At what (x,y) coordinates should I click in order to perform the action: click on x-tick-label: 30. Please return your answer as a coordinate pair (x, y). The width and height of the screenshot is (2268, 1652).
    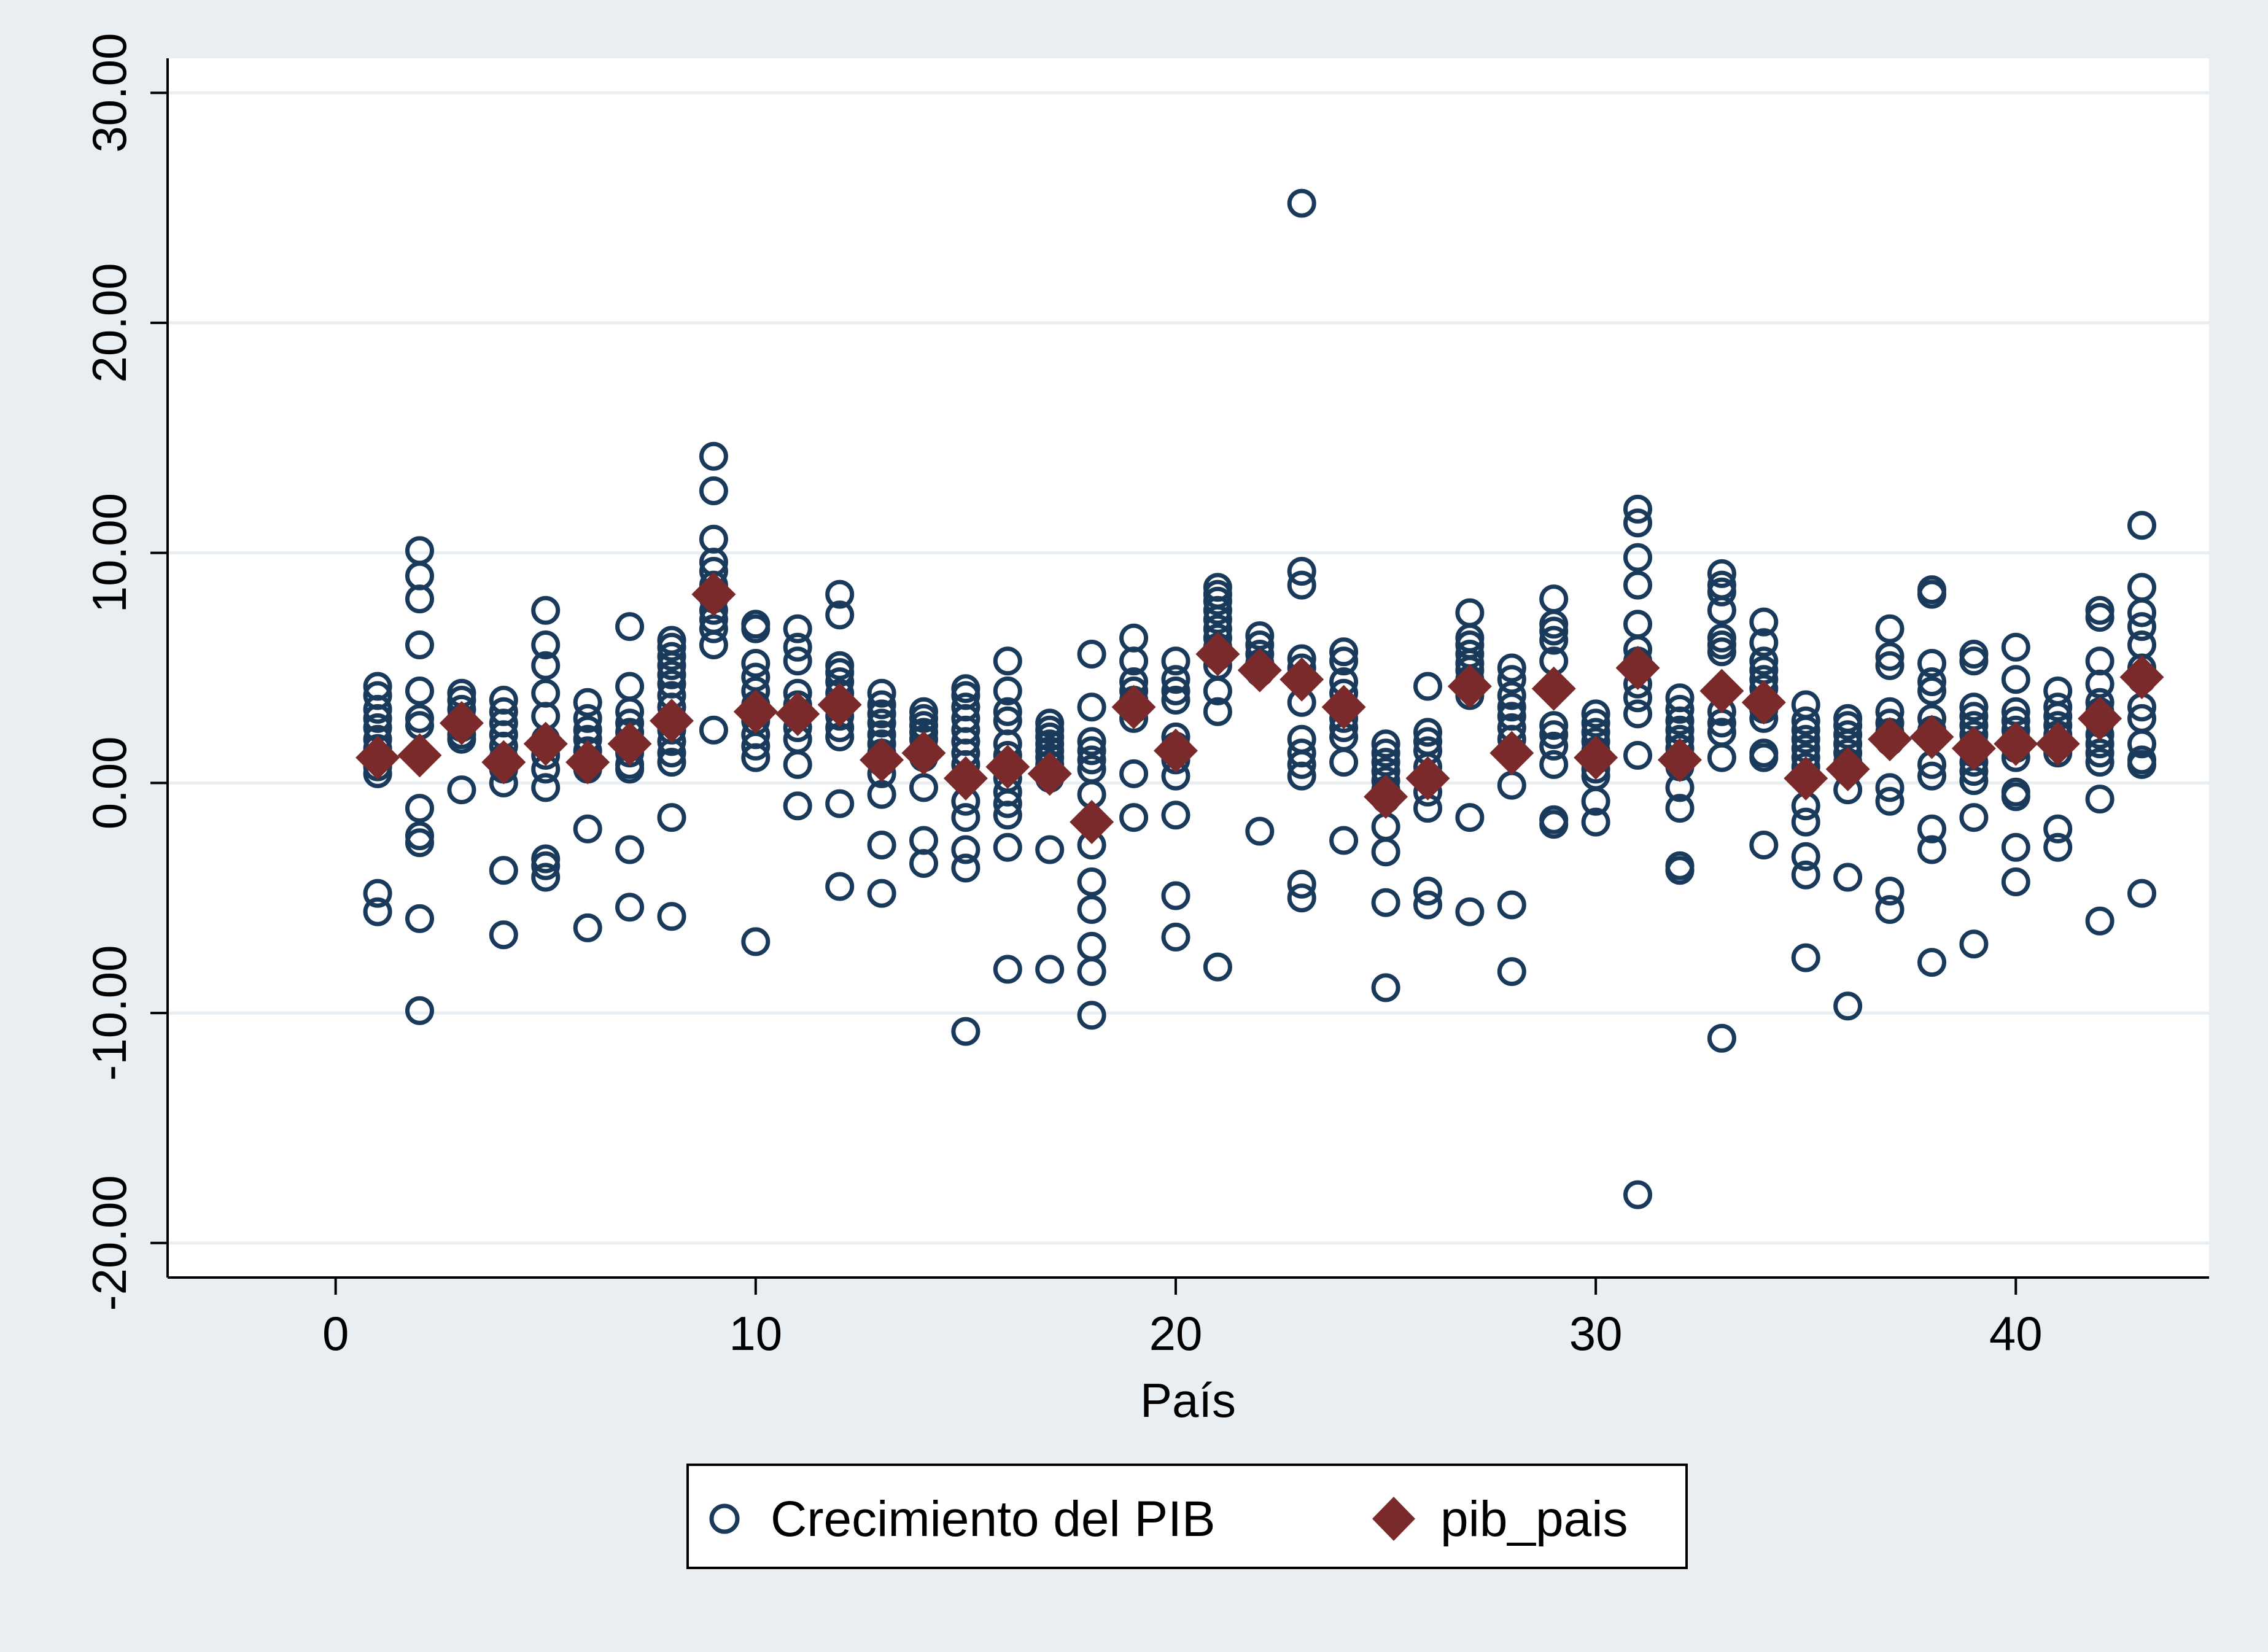
    Looking at the image, I should click on (1596, 1333).